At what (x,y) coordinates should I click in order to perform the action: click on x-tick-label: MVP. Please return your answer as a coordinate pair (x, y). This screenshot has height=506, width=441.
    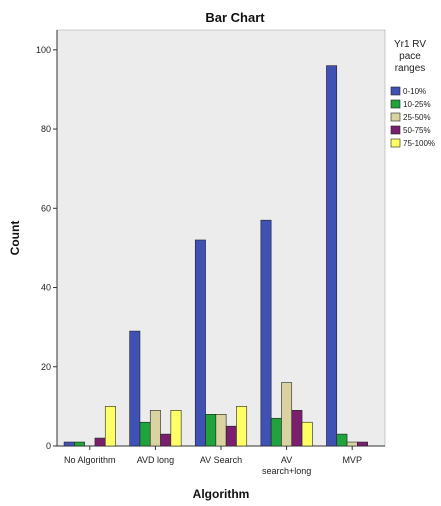
    Looking at the image, I should click on (352, 460).